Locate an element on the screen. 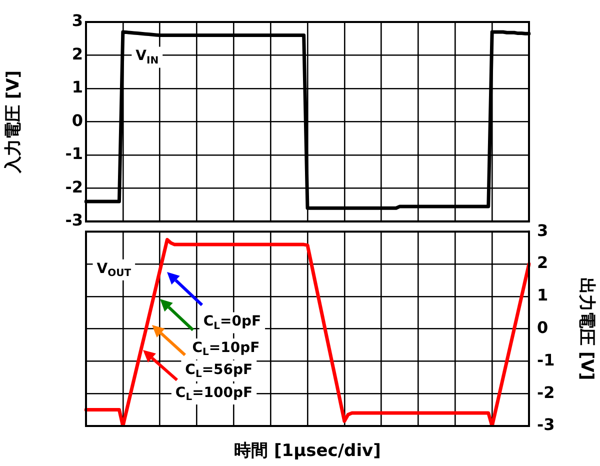  x-axis-title: 時間 [1μsec/div] is located at coordinates (307, 451).